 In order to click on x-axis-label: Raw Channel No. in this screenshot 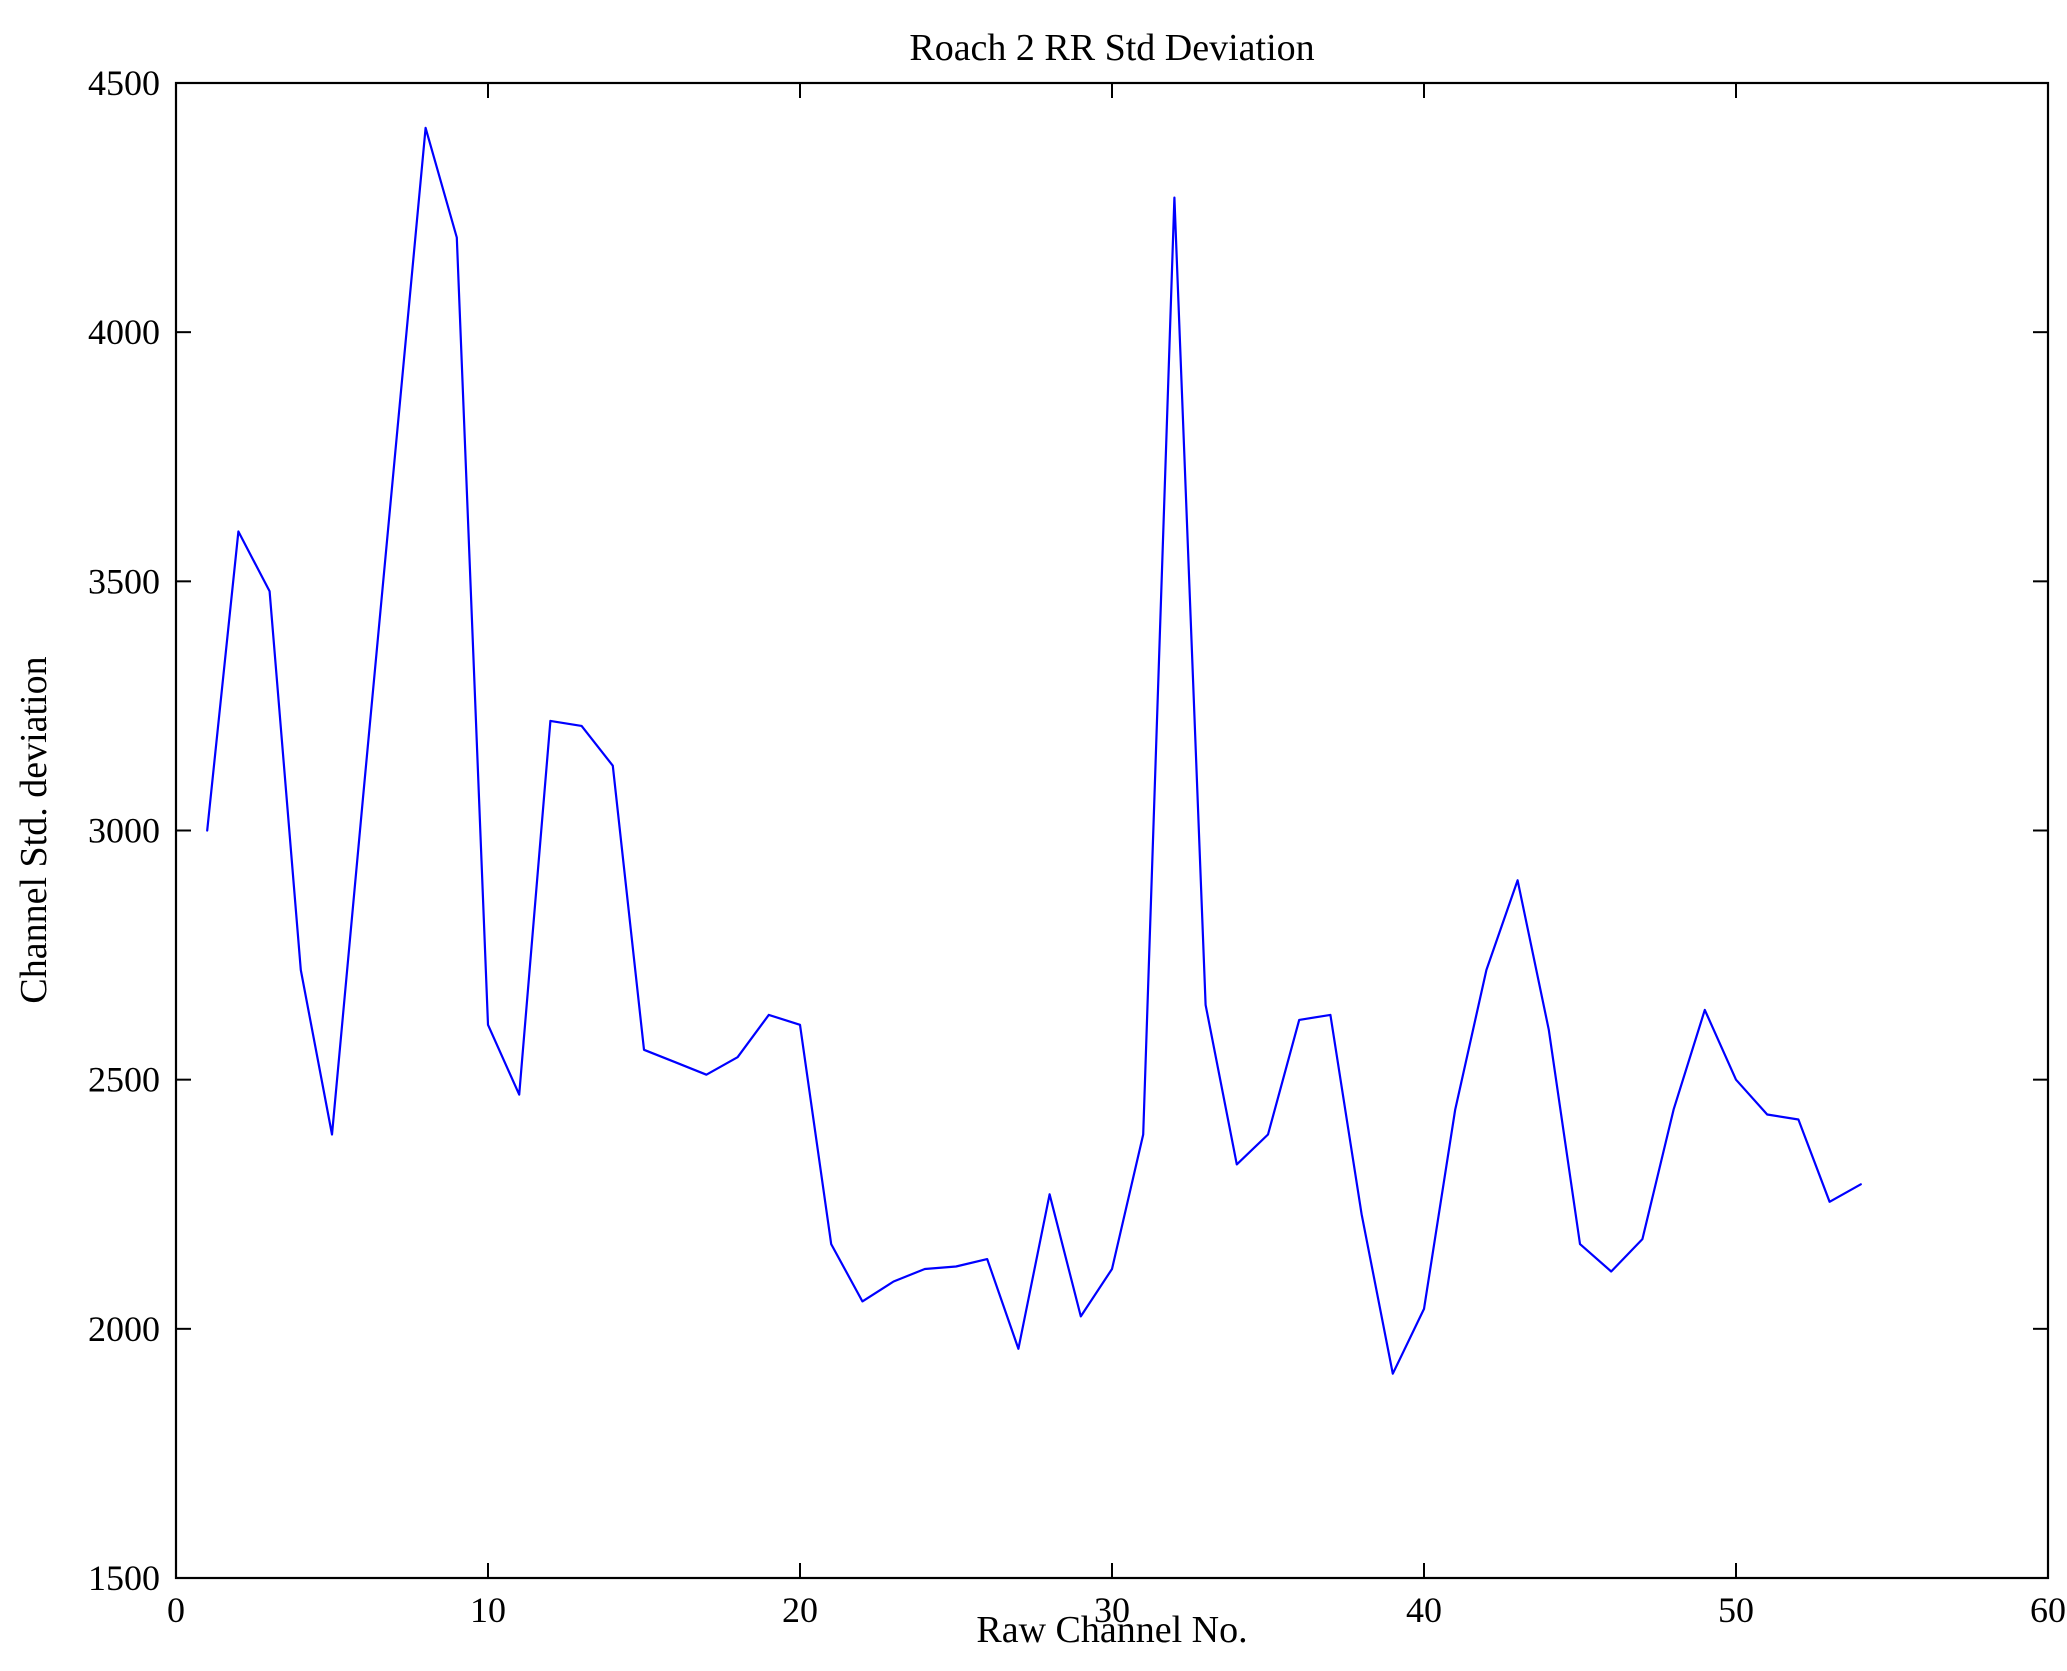, I will do `click(1112, 1630)`.